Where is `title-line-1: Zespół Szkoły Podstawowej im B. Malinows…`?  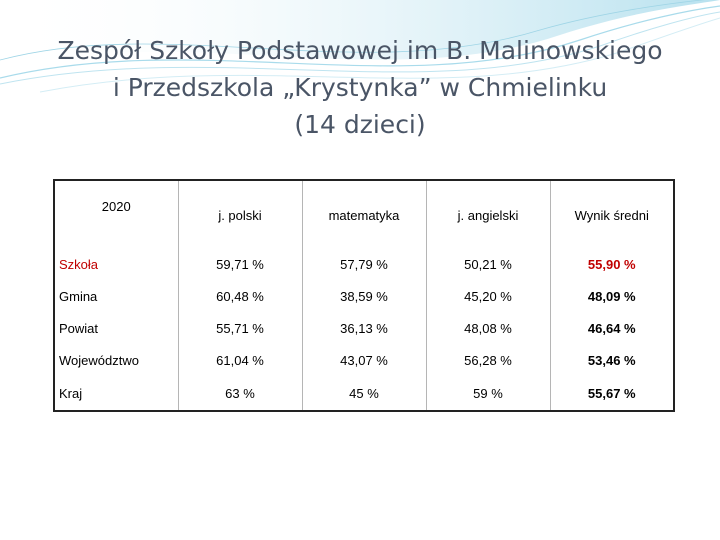
title-line-1: Zespół Szkoły Podstawowej im B. Malinows… is located at coordinates (360, 50).